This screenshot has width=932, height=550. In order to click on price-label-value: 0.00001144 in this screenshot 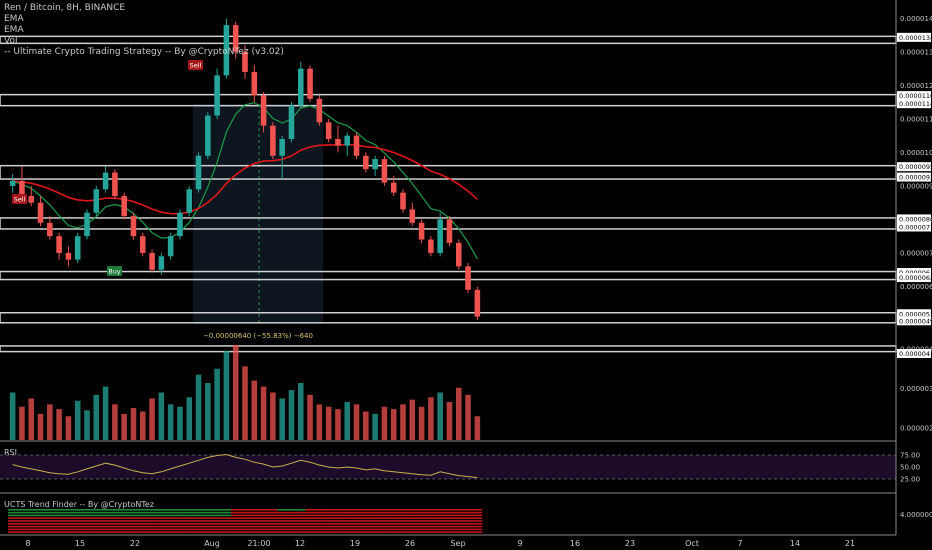, I will do `click(915, 104)`.